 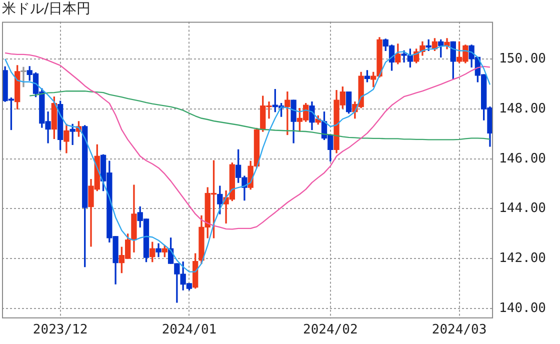 I want to click on y-tick-label: 144.00, so click(x=522, y=208).